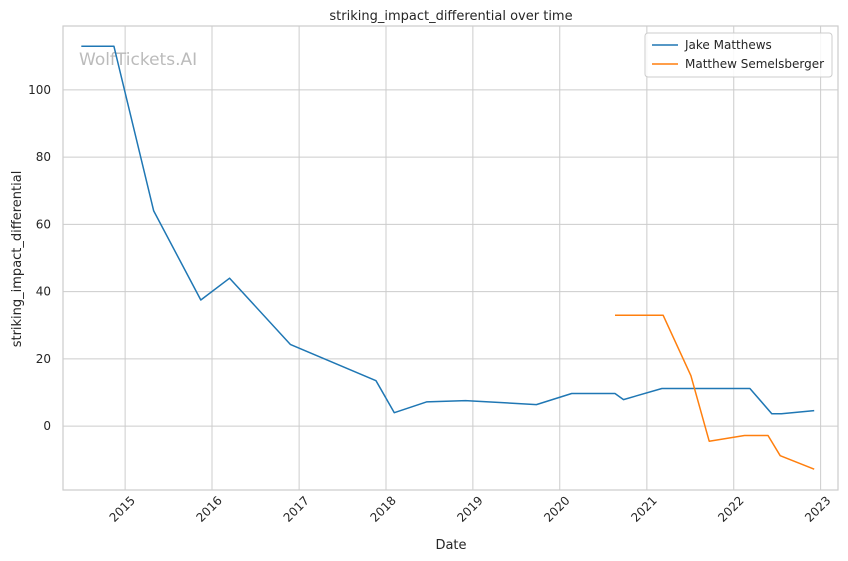  I want to click on y-tick-label-20: 20, so click(43, 359).